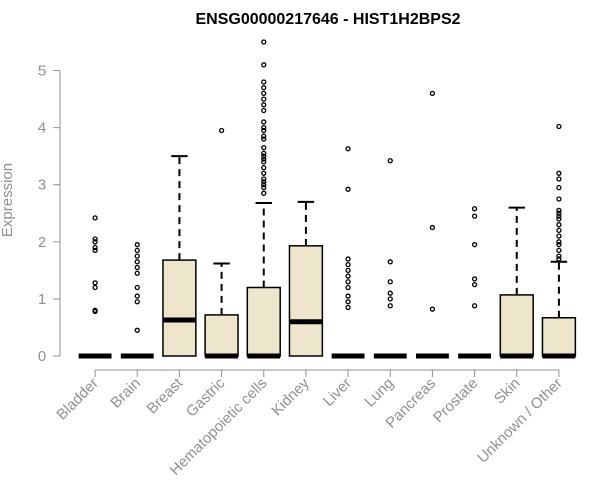 This screenshot has width=600, height=500. Describe the element at coordinates (263, 199) in the screenshot. I see `box-hematopoietic-cells` at that location.